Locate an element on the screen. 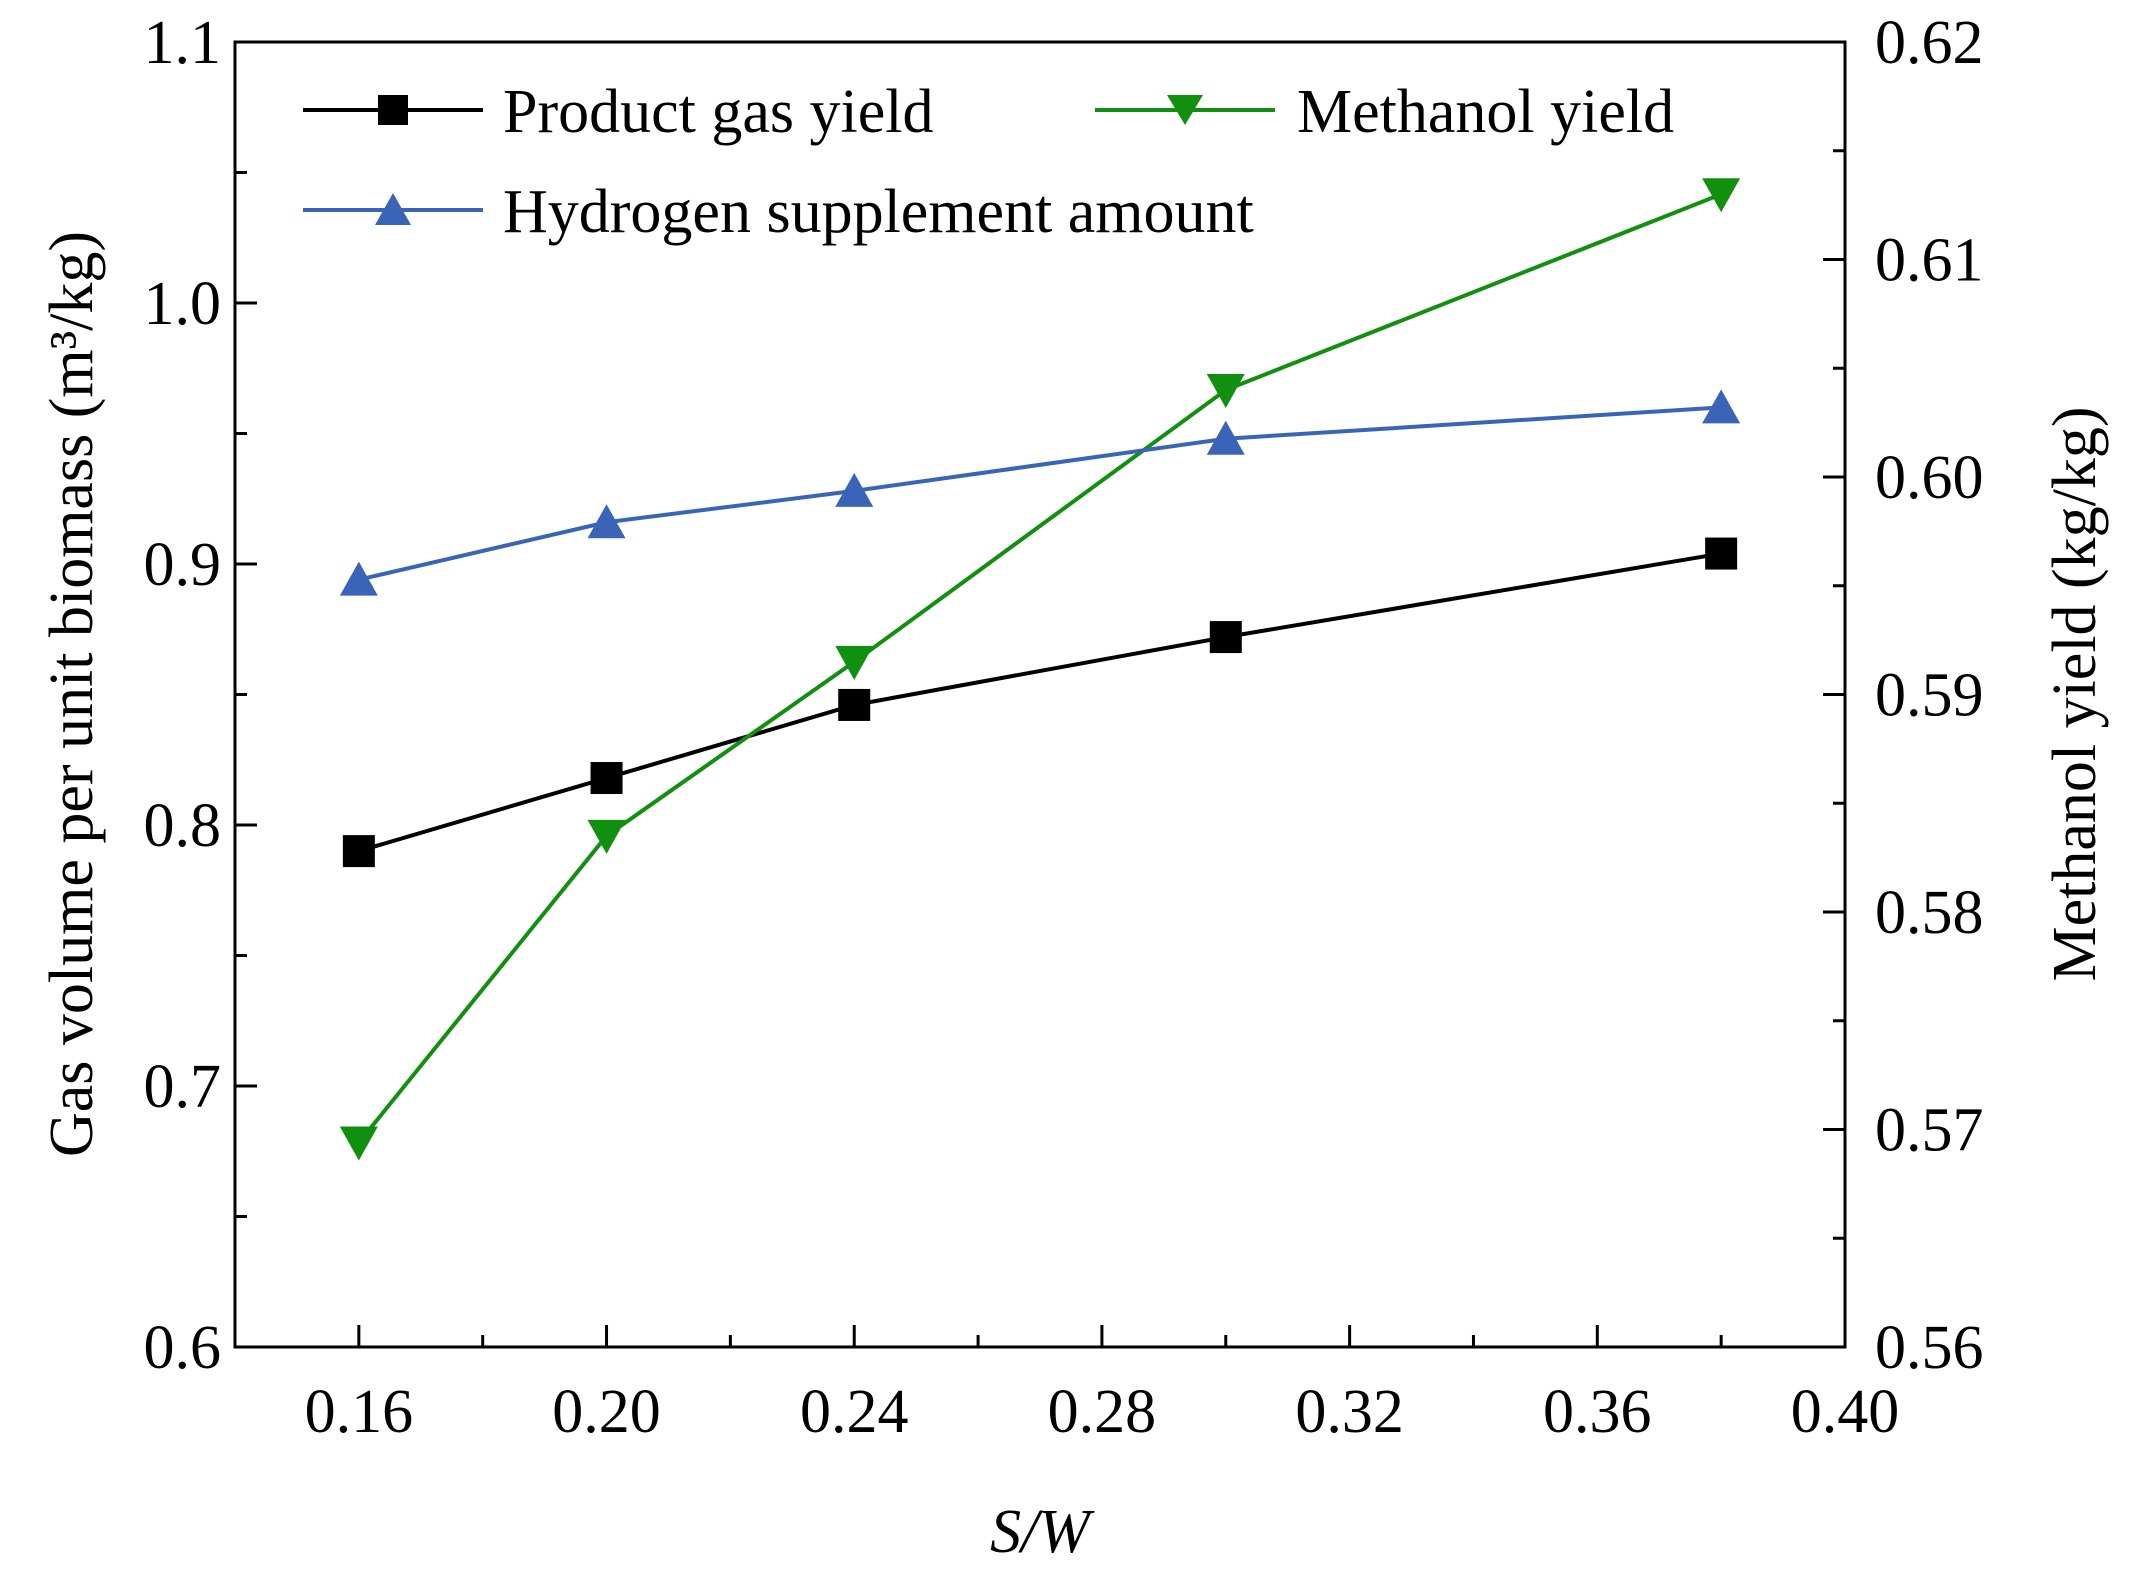 The height and width of the screenshot is (1571, 2130). y-tick-label: 0.8 is located at coordinates (183, 826).